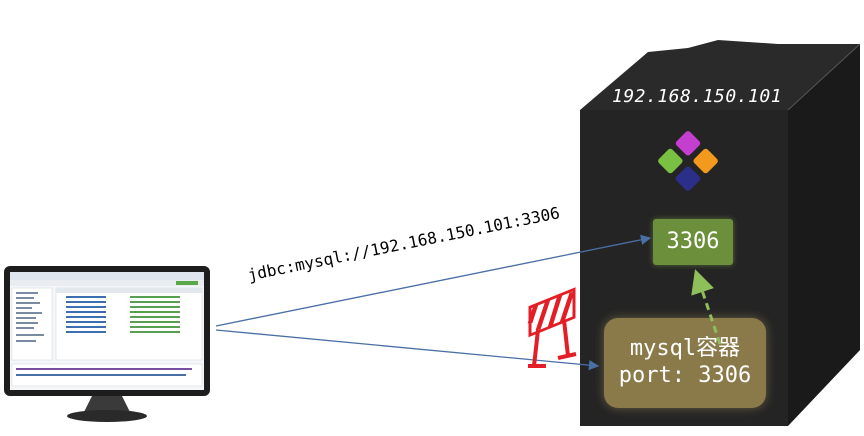 This screenshot has width=864, height=436. Describe the element at coordinates (407, 350) in the screenshot. I see `arrow-to-container` at that location.